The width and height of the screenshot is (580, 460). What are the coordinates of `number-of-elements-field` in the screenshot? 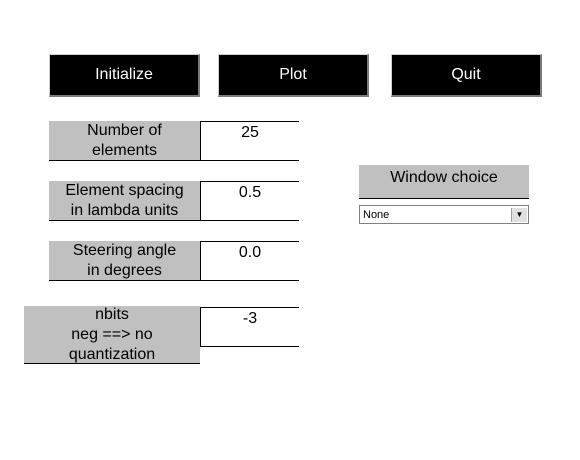 It's located at (249, 141).